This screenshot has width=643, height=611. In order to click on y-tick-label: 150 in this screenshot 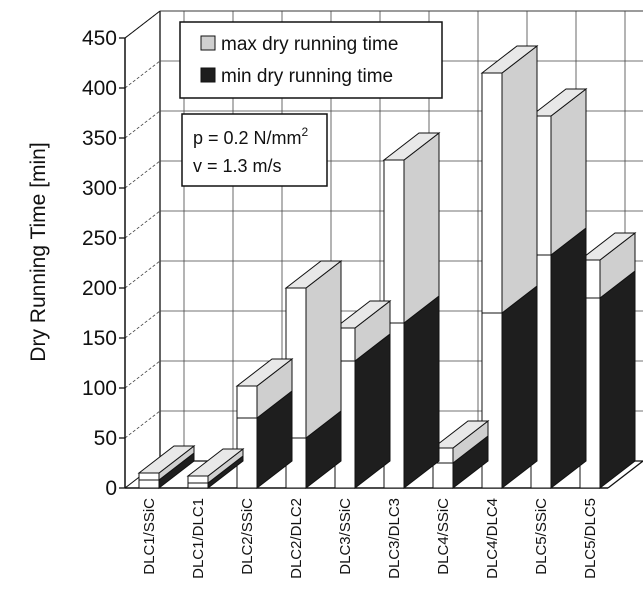, I will do `click(99, 338)`.